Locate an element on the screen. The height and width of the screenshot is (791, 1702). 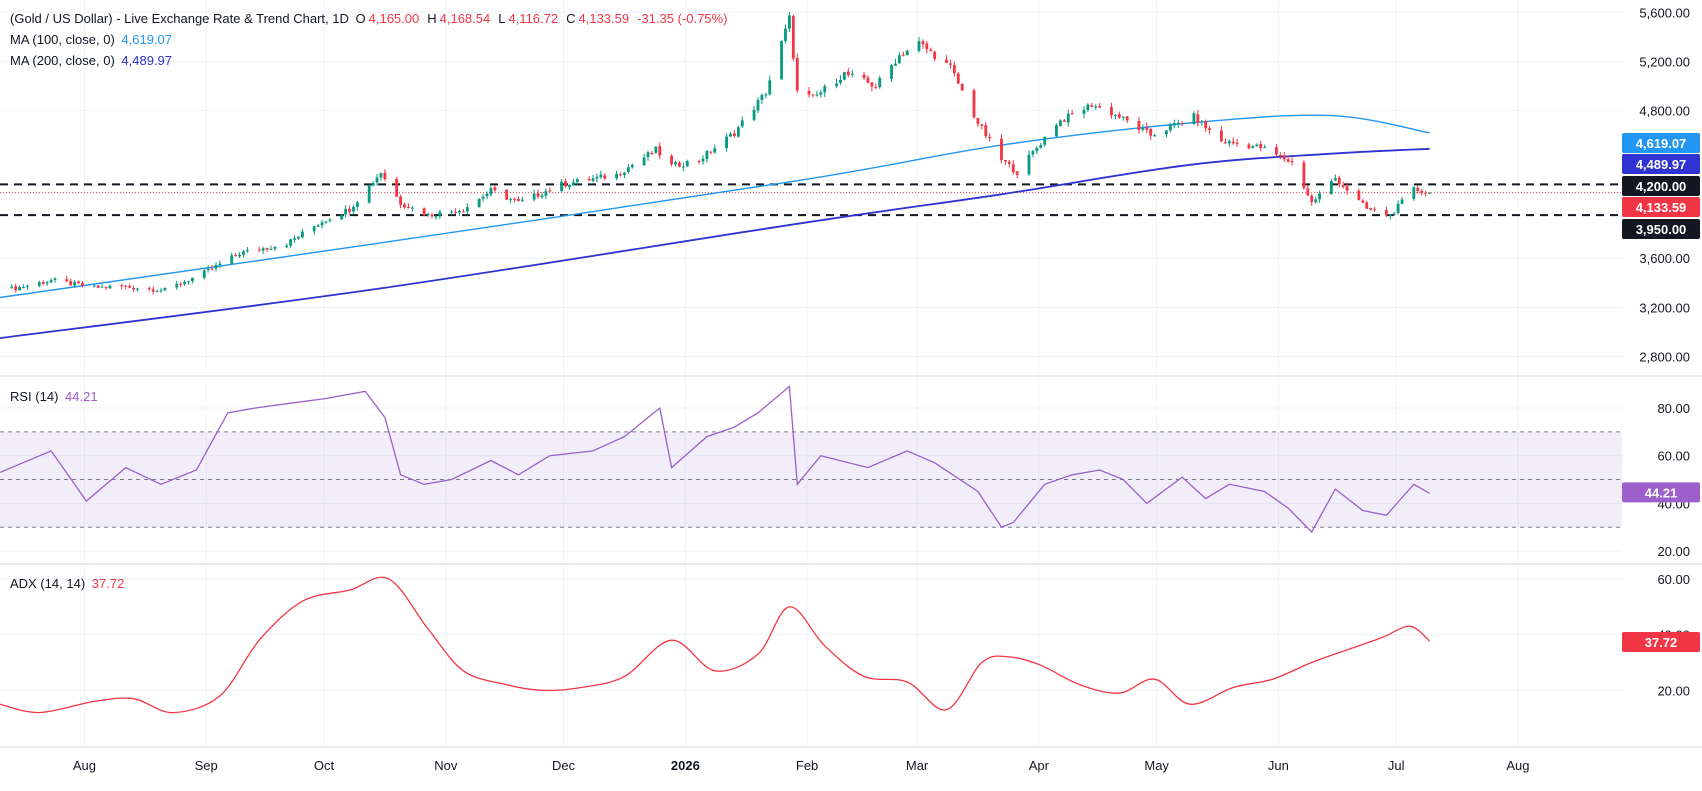
last-price-badge: 4,133.59 is located at coordinates (1661, 207).